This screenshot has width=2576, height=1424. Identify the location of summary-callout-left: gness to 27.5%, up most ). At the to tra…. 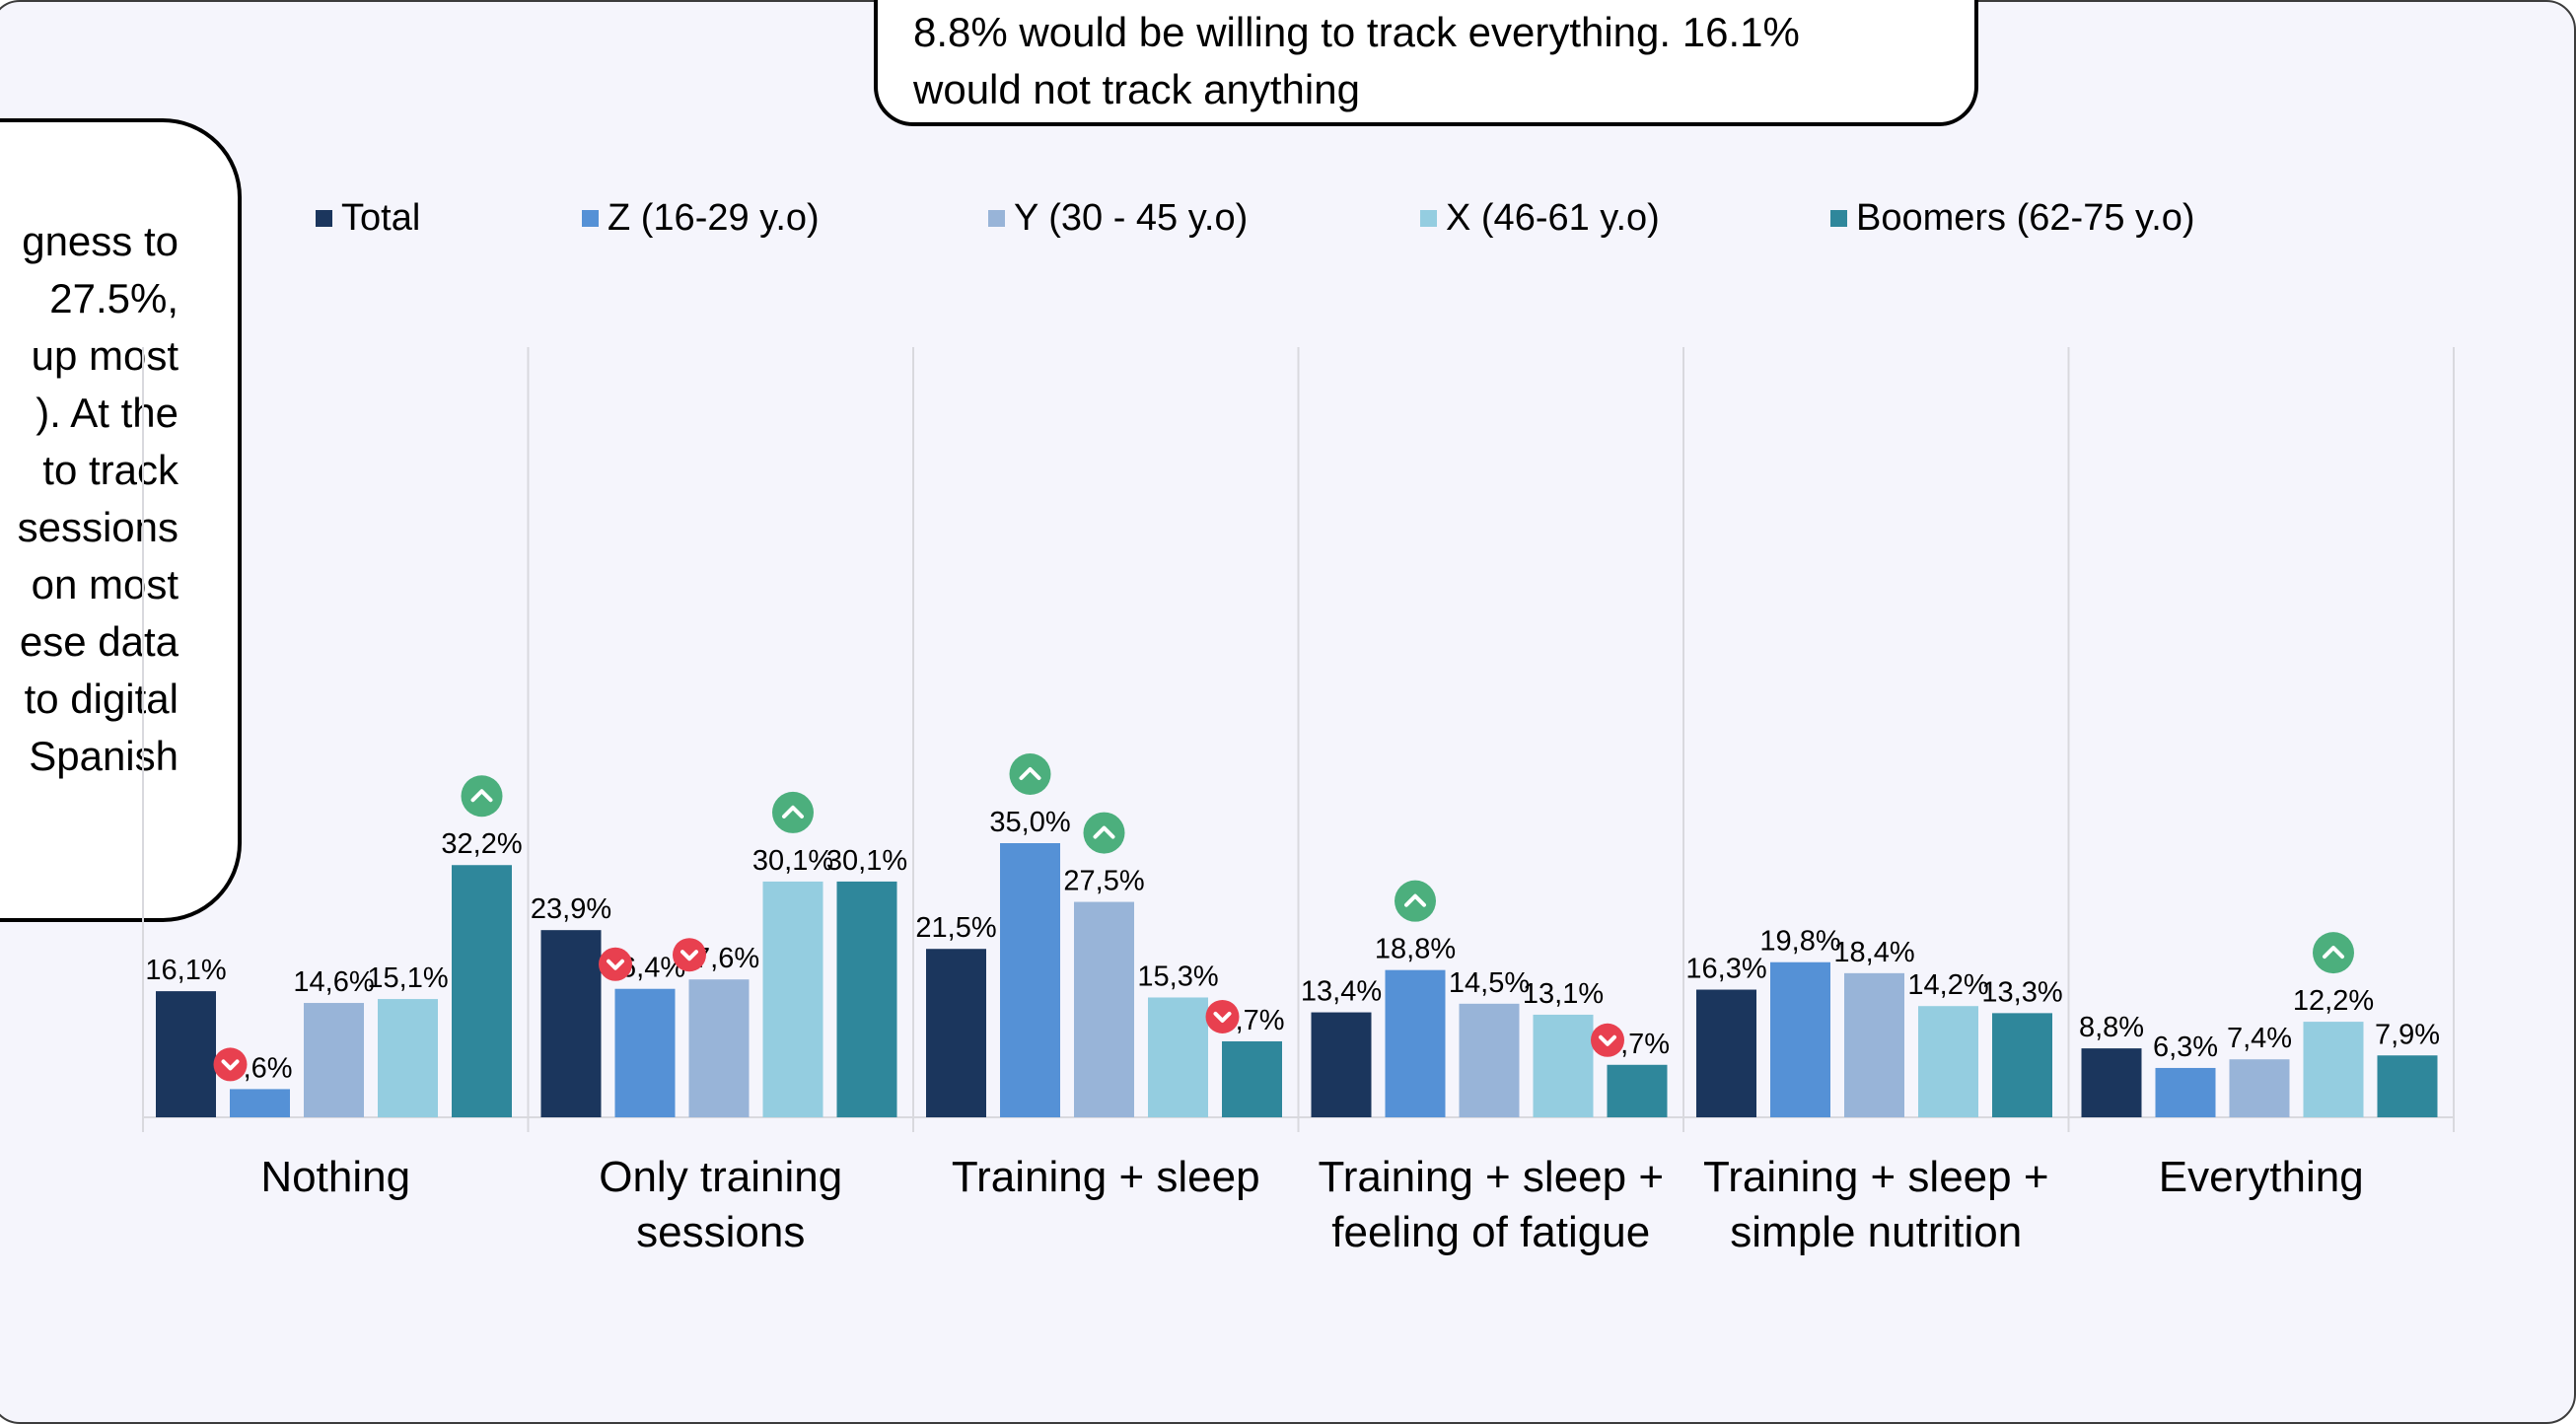
(121, 520).